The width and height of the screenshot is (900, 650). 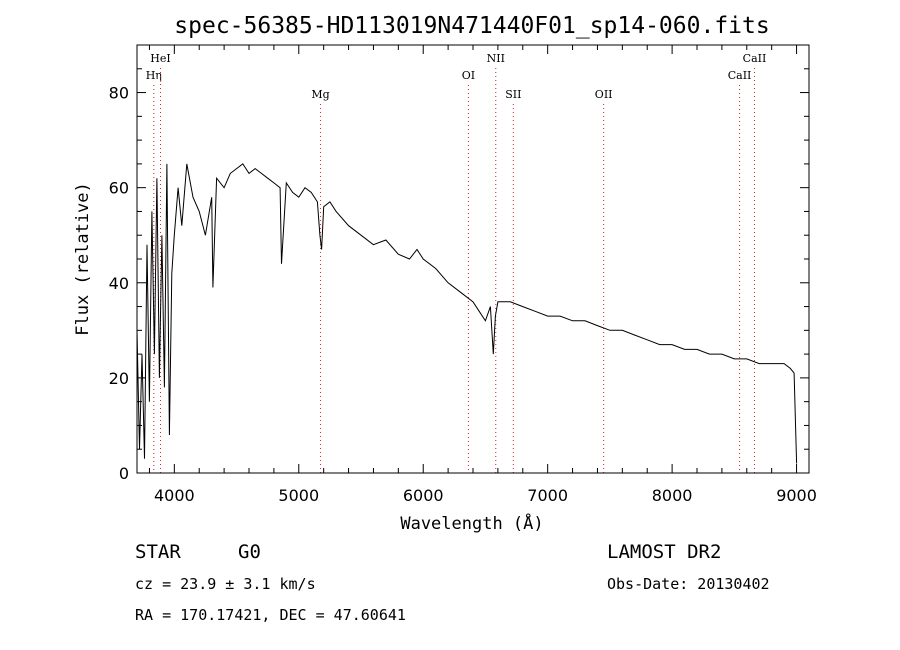 What do you see at coordinates (119, 93) in the screenshot?
I see `y-tick-label: 80` at bounding box center [119, 93].